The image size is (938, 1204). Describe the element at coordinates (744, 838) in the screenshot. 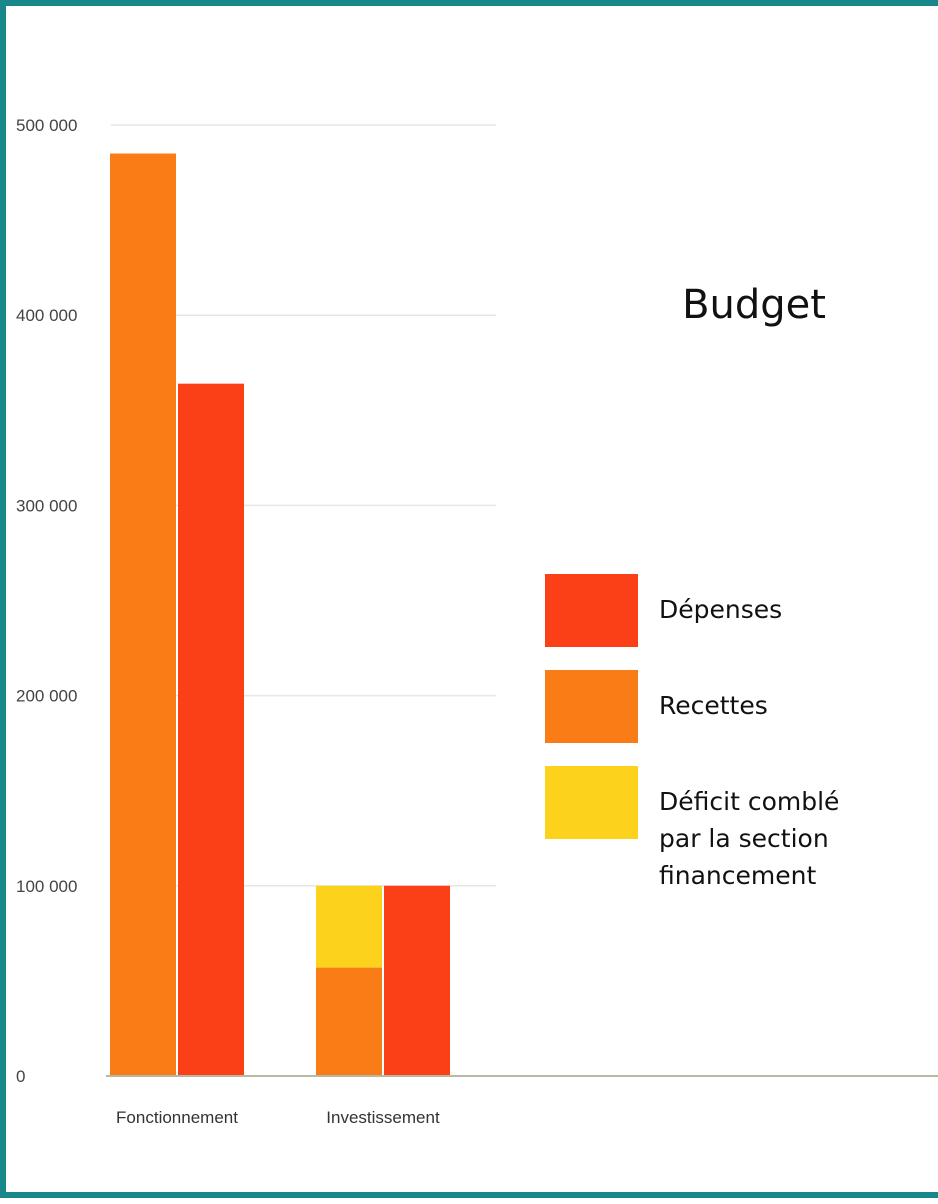

I see `legend-label: par la section` at that location.